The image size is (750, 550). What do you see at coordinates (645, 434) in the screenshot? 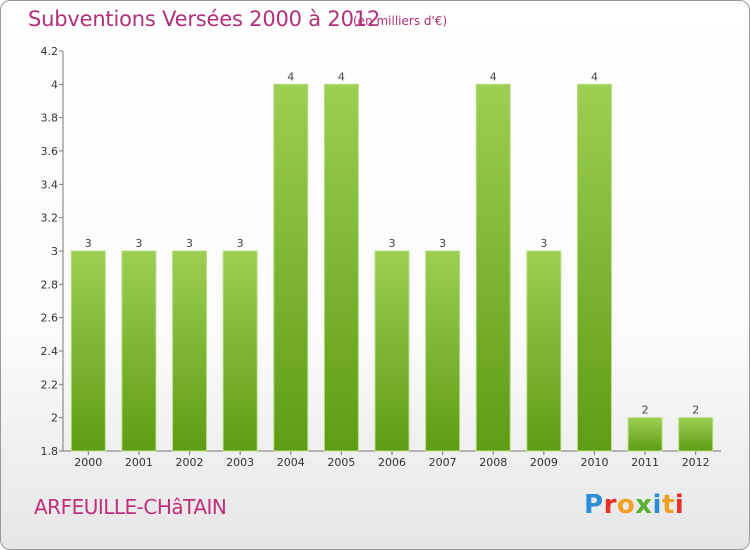
I see `bar-2011` at bounding box center [645, 434].